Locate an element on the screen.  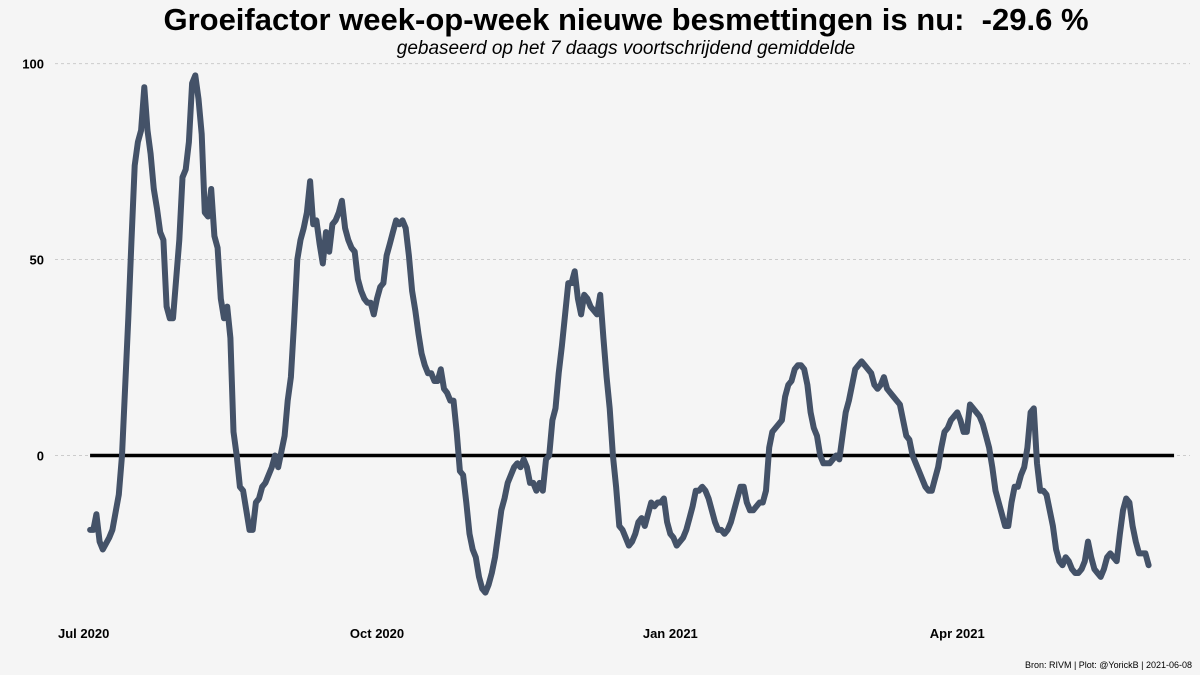
y-axis-tick-labels: 0 50 100 is located at coordinates (33, 260).